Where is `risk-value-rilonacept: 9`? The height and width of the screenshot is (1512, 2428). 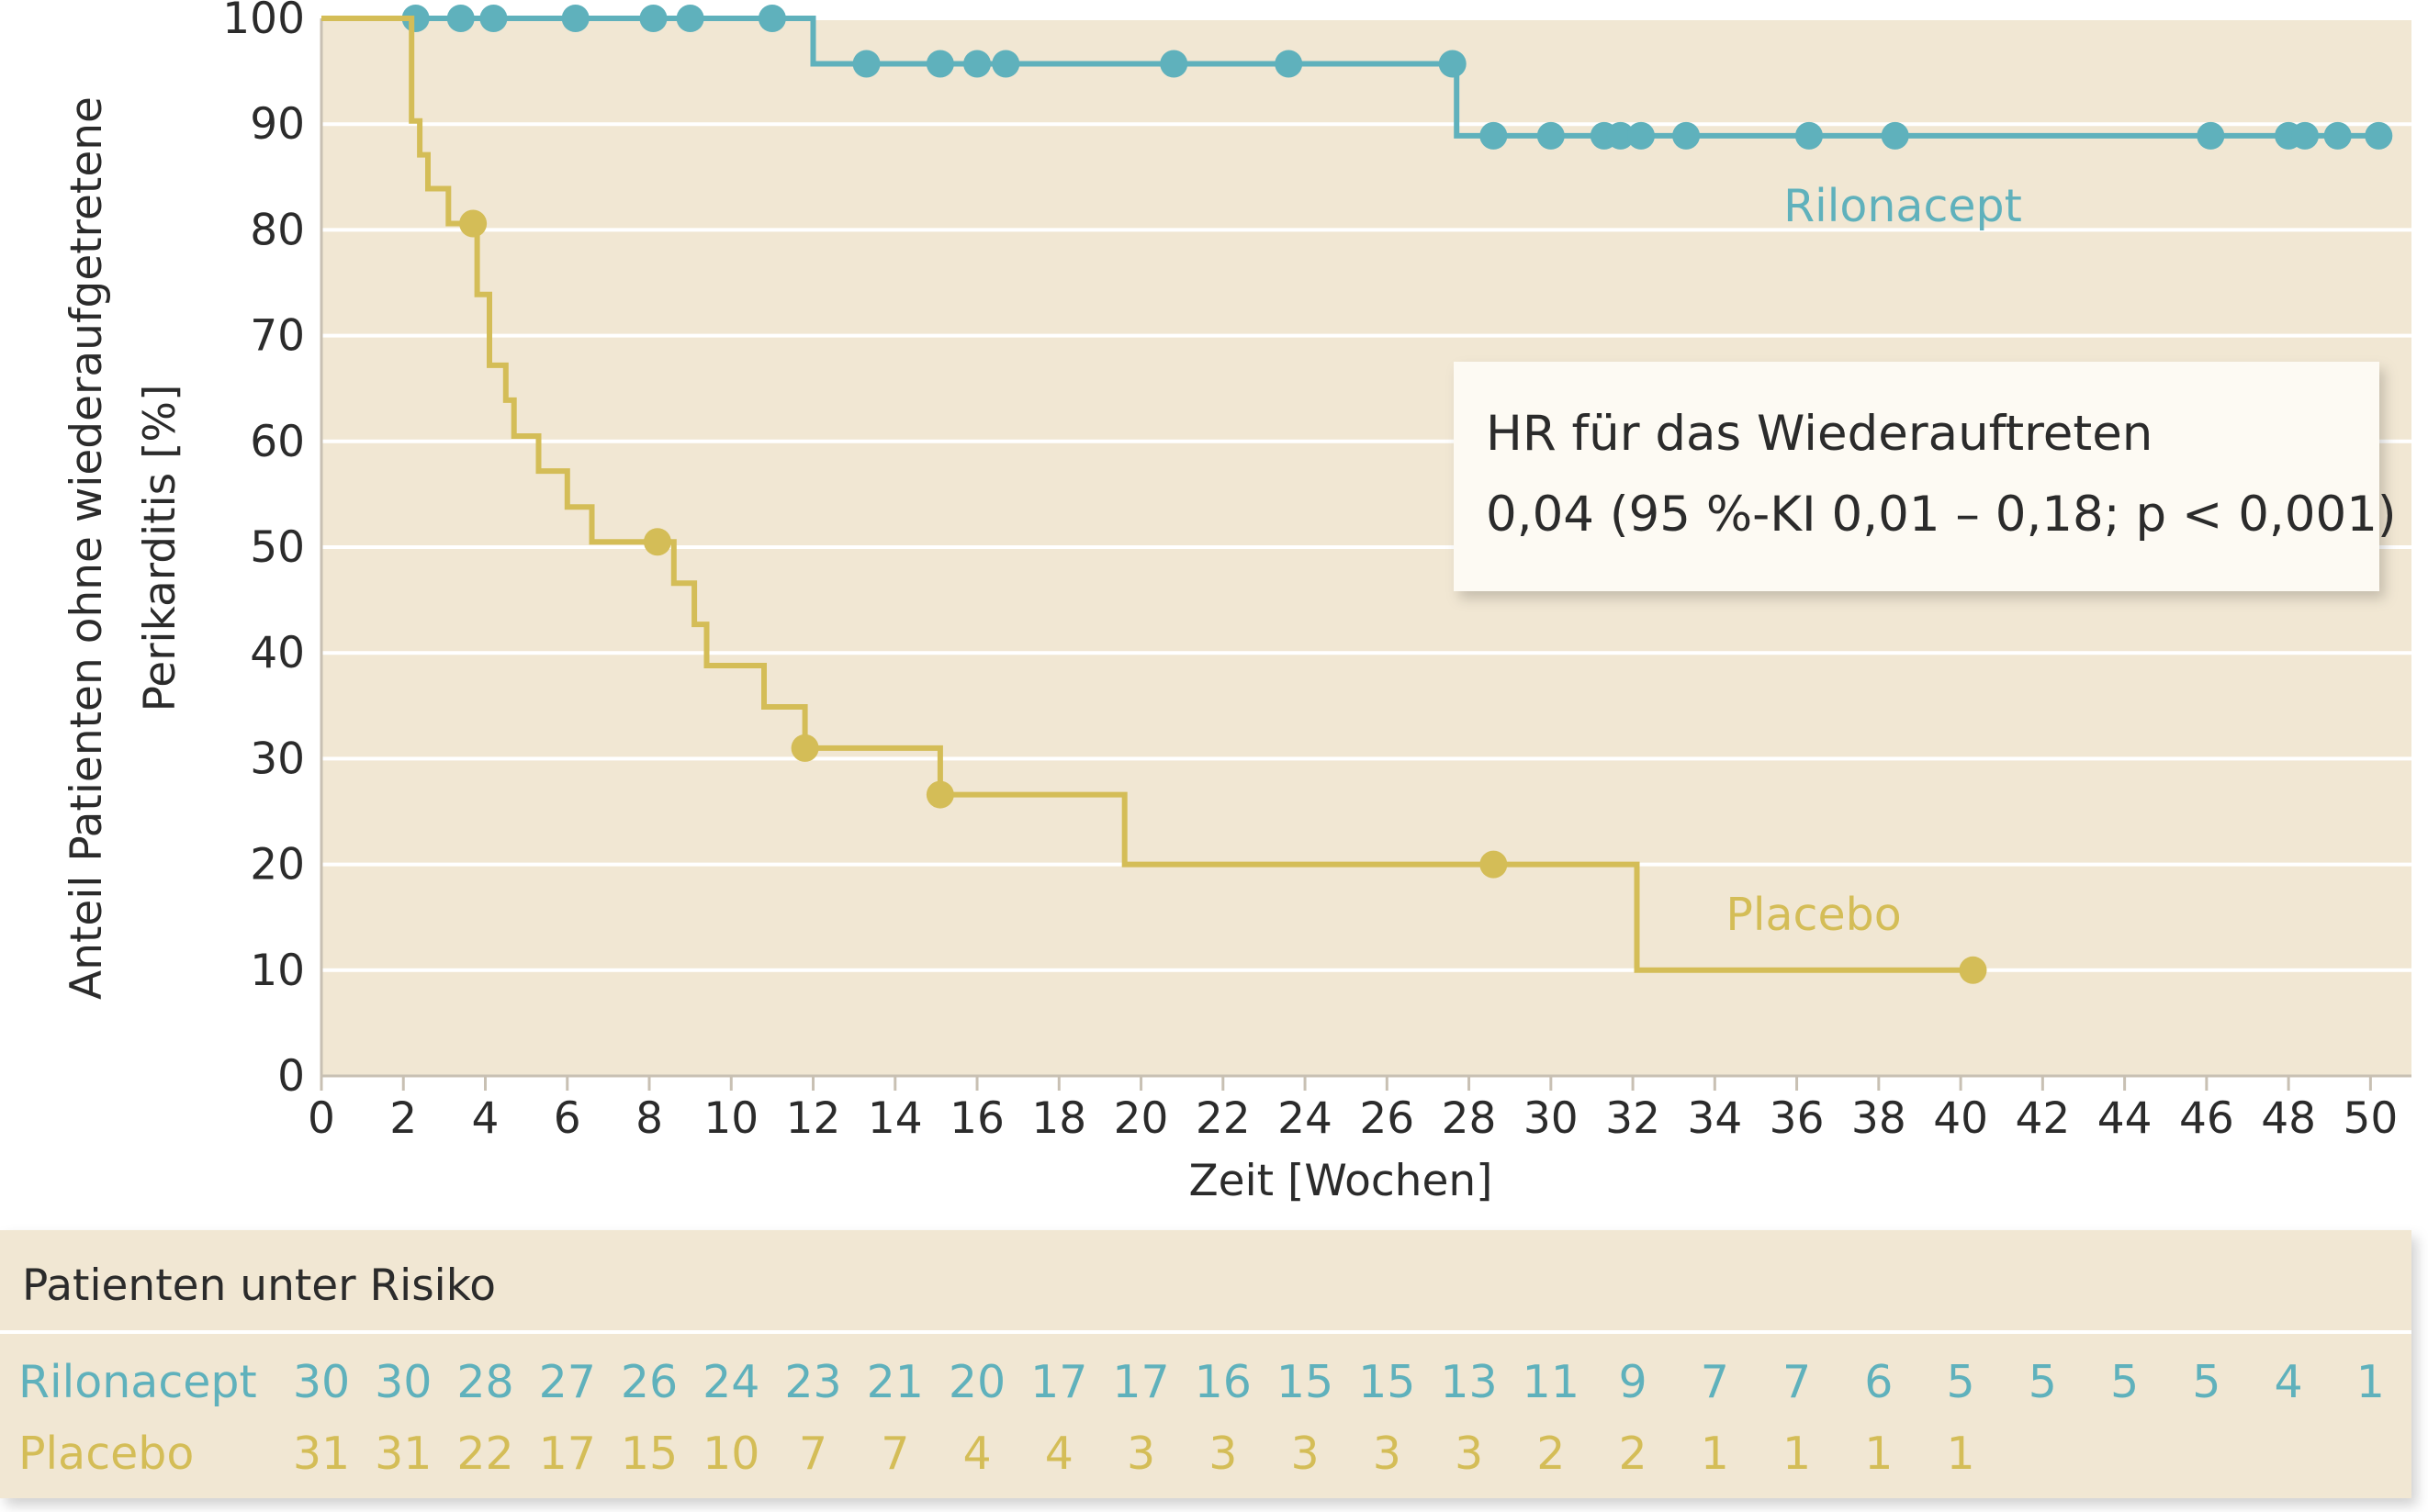
risk-value-rilonacept: 9 is located at coordinates (1632, 1382).